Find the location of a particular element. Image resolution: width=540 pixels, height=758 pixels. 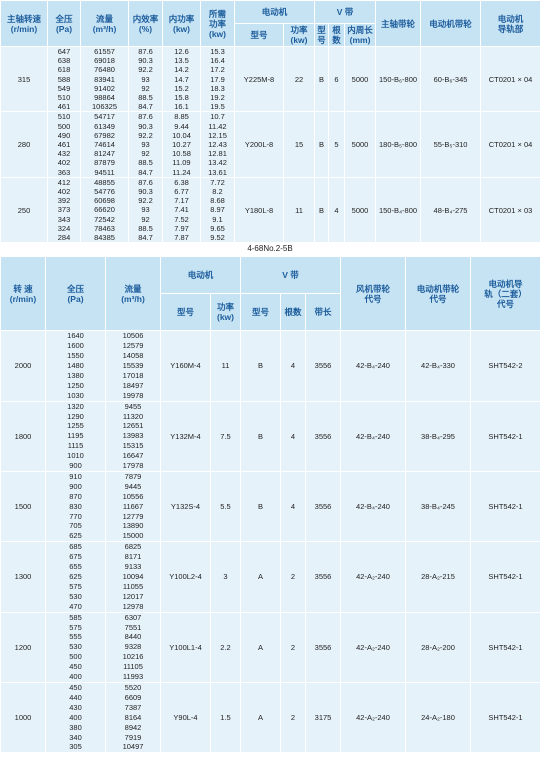

value: 1640 is located at coordinates (75, 336).